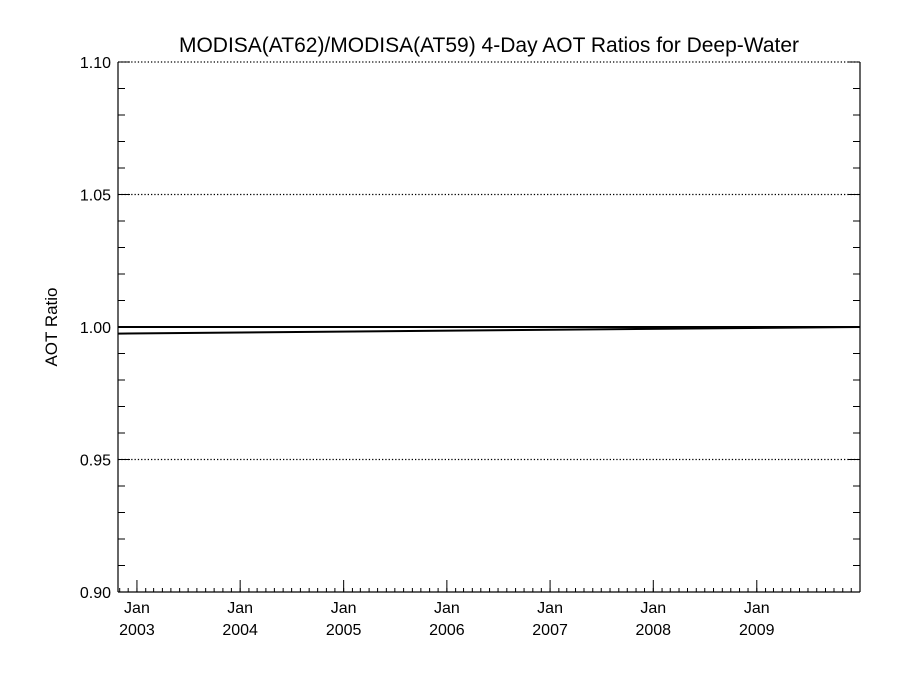 This screenshot has height=675, width=900. Describe the element at coordinates (95, 461) in the screenshot. I see `y-tick-label: 0.95` at that location.